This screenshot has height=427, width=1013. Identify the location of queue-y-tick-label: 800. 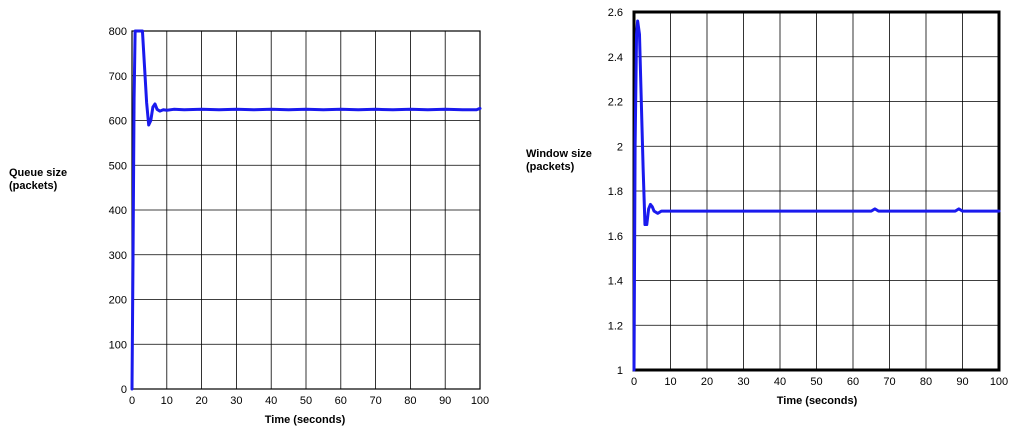
(118, 32).